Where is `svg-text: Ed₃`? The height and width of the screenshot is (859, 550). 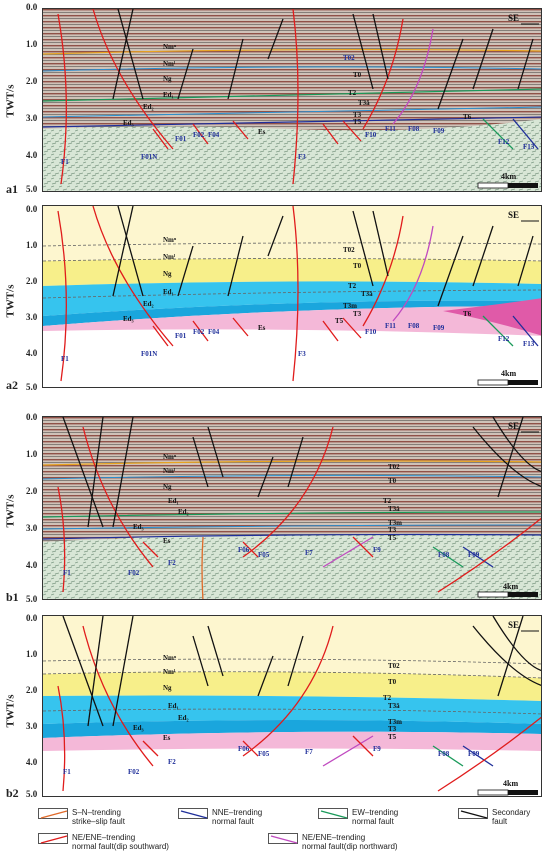 svg-text: Ed₃ is located at coordinates (128, 319).